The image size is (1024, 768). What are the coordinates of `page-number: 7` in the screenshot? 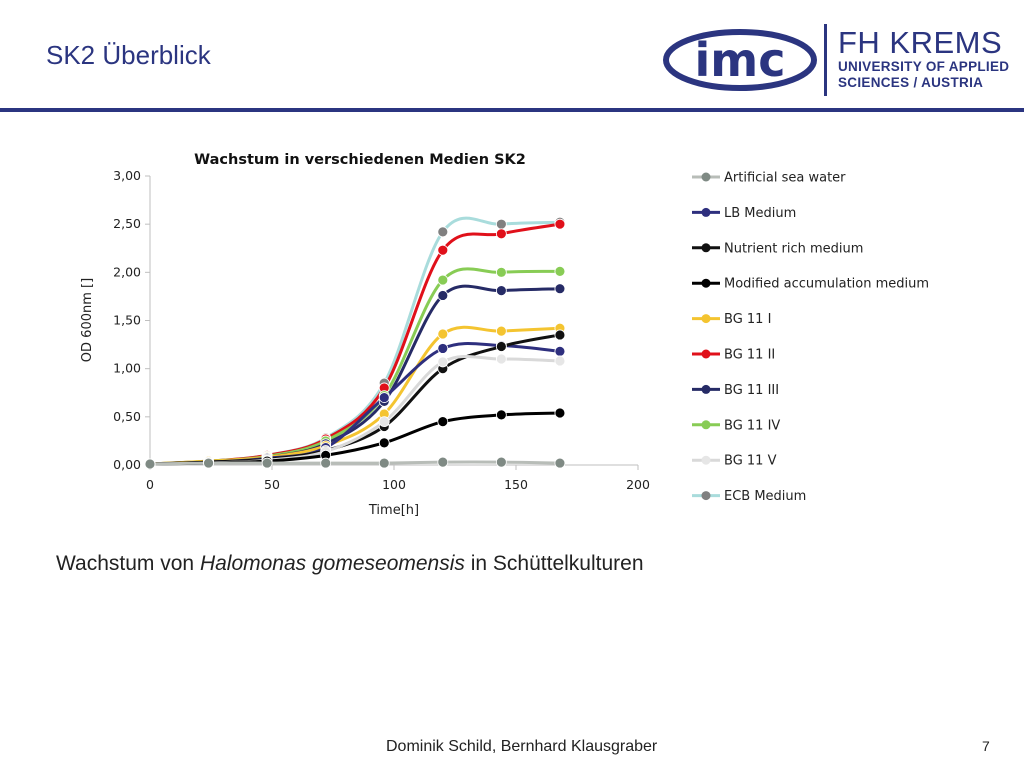 It's located at (986, 746).